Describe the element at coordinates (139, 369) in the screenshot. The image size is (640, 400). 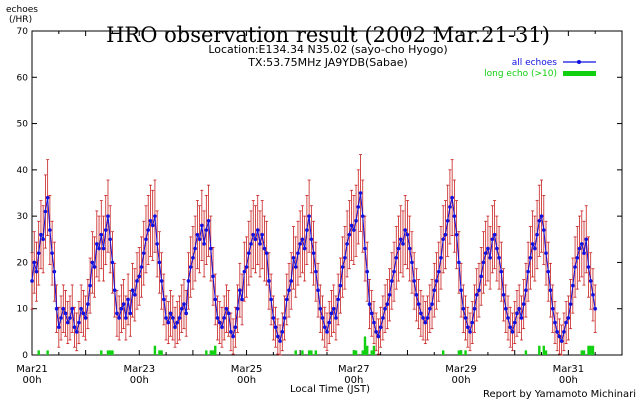
I see `x-tick-label: Mar23` at that location.